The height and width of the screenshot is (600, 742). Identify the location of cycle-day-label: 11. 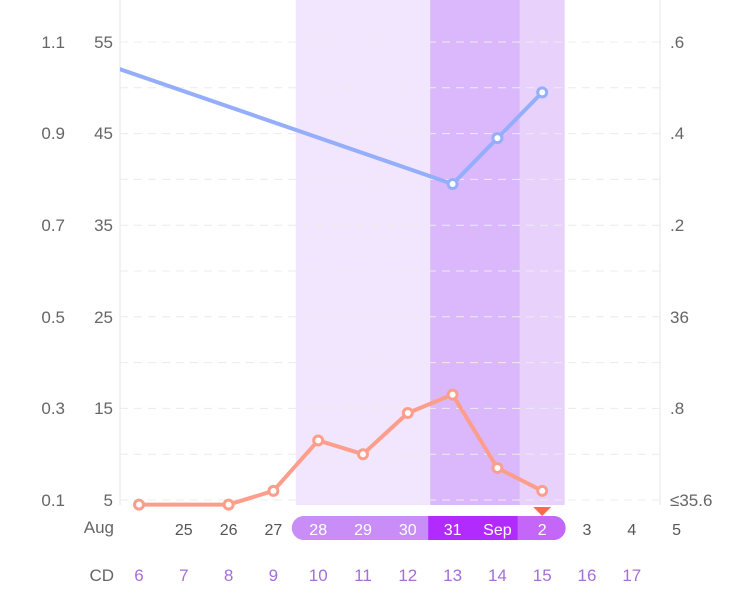
(363, 575).